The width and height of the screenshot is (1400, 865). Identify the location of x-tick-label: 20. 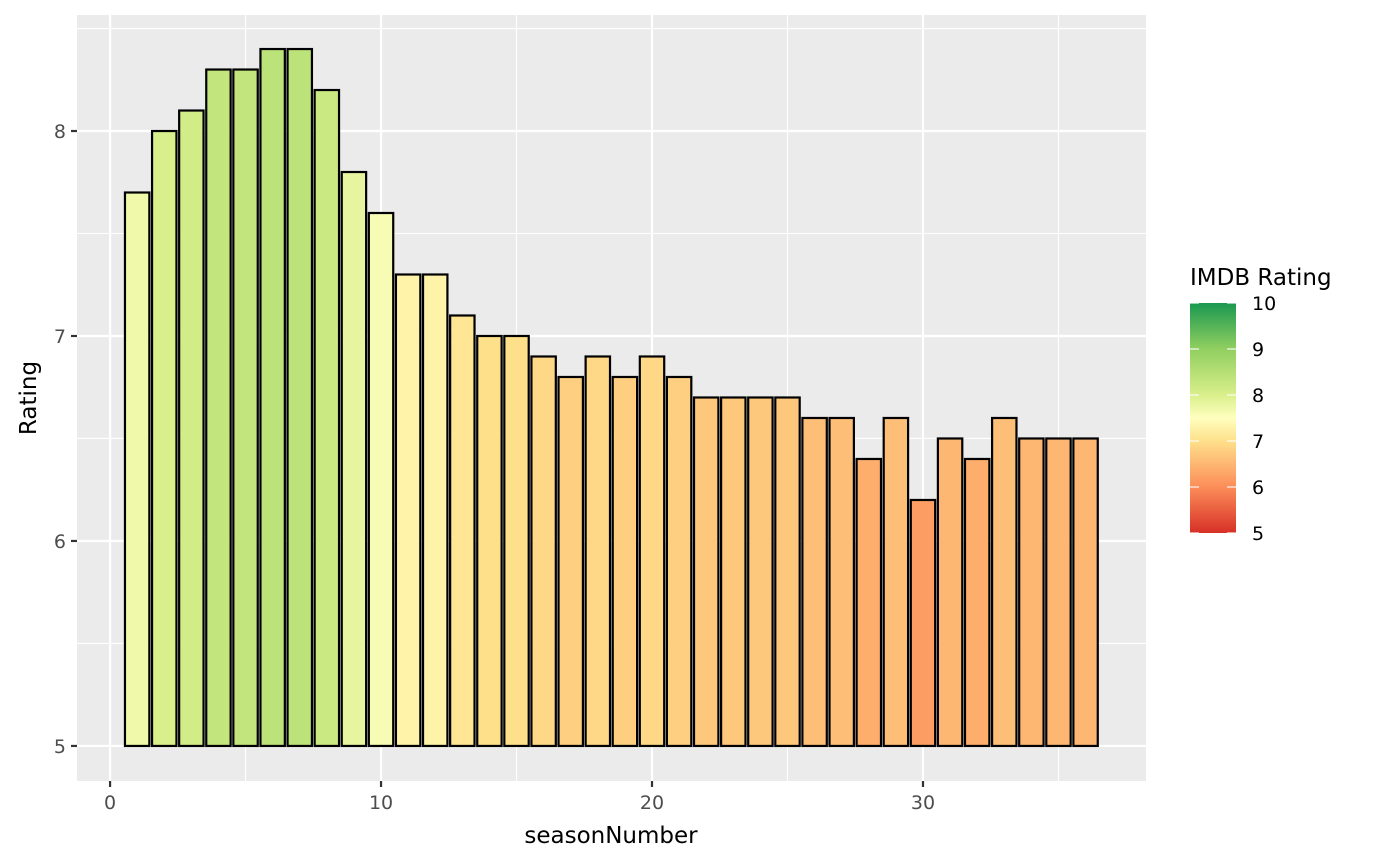
(652, 803).